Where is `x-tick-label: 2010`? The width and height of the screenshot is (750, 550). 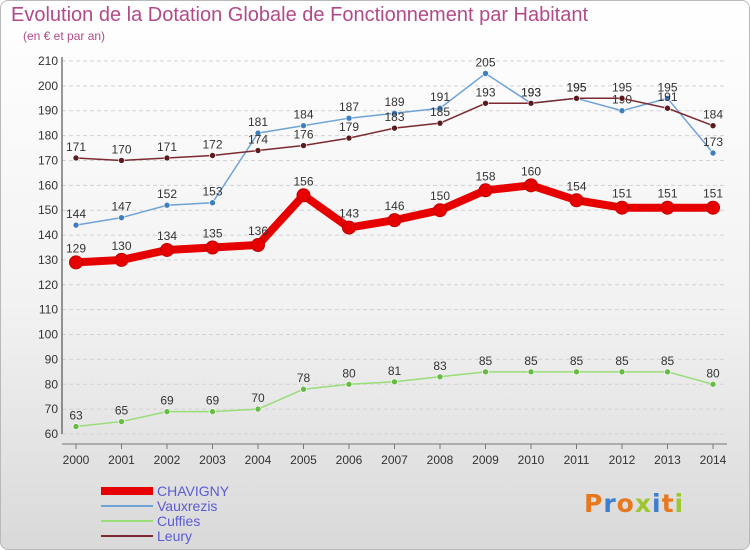
x-tick-label: 2010 is located at coordinates (531, 460).